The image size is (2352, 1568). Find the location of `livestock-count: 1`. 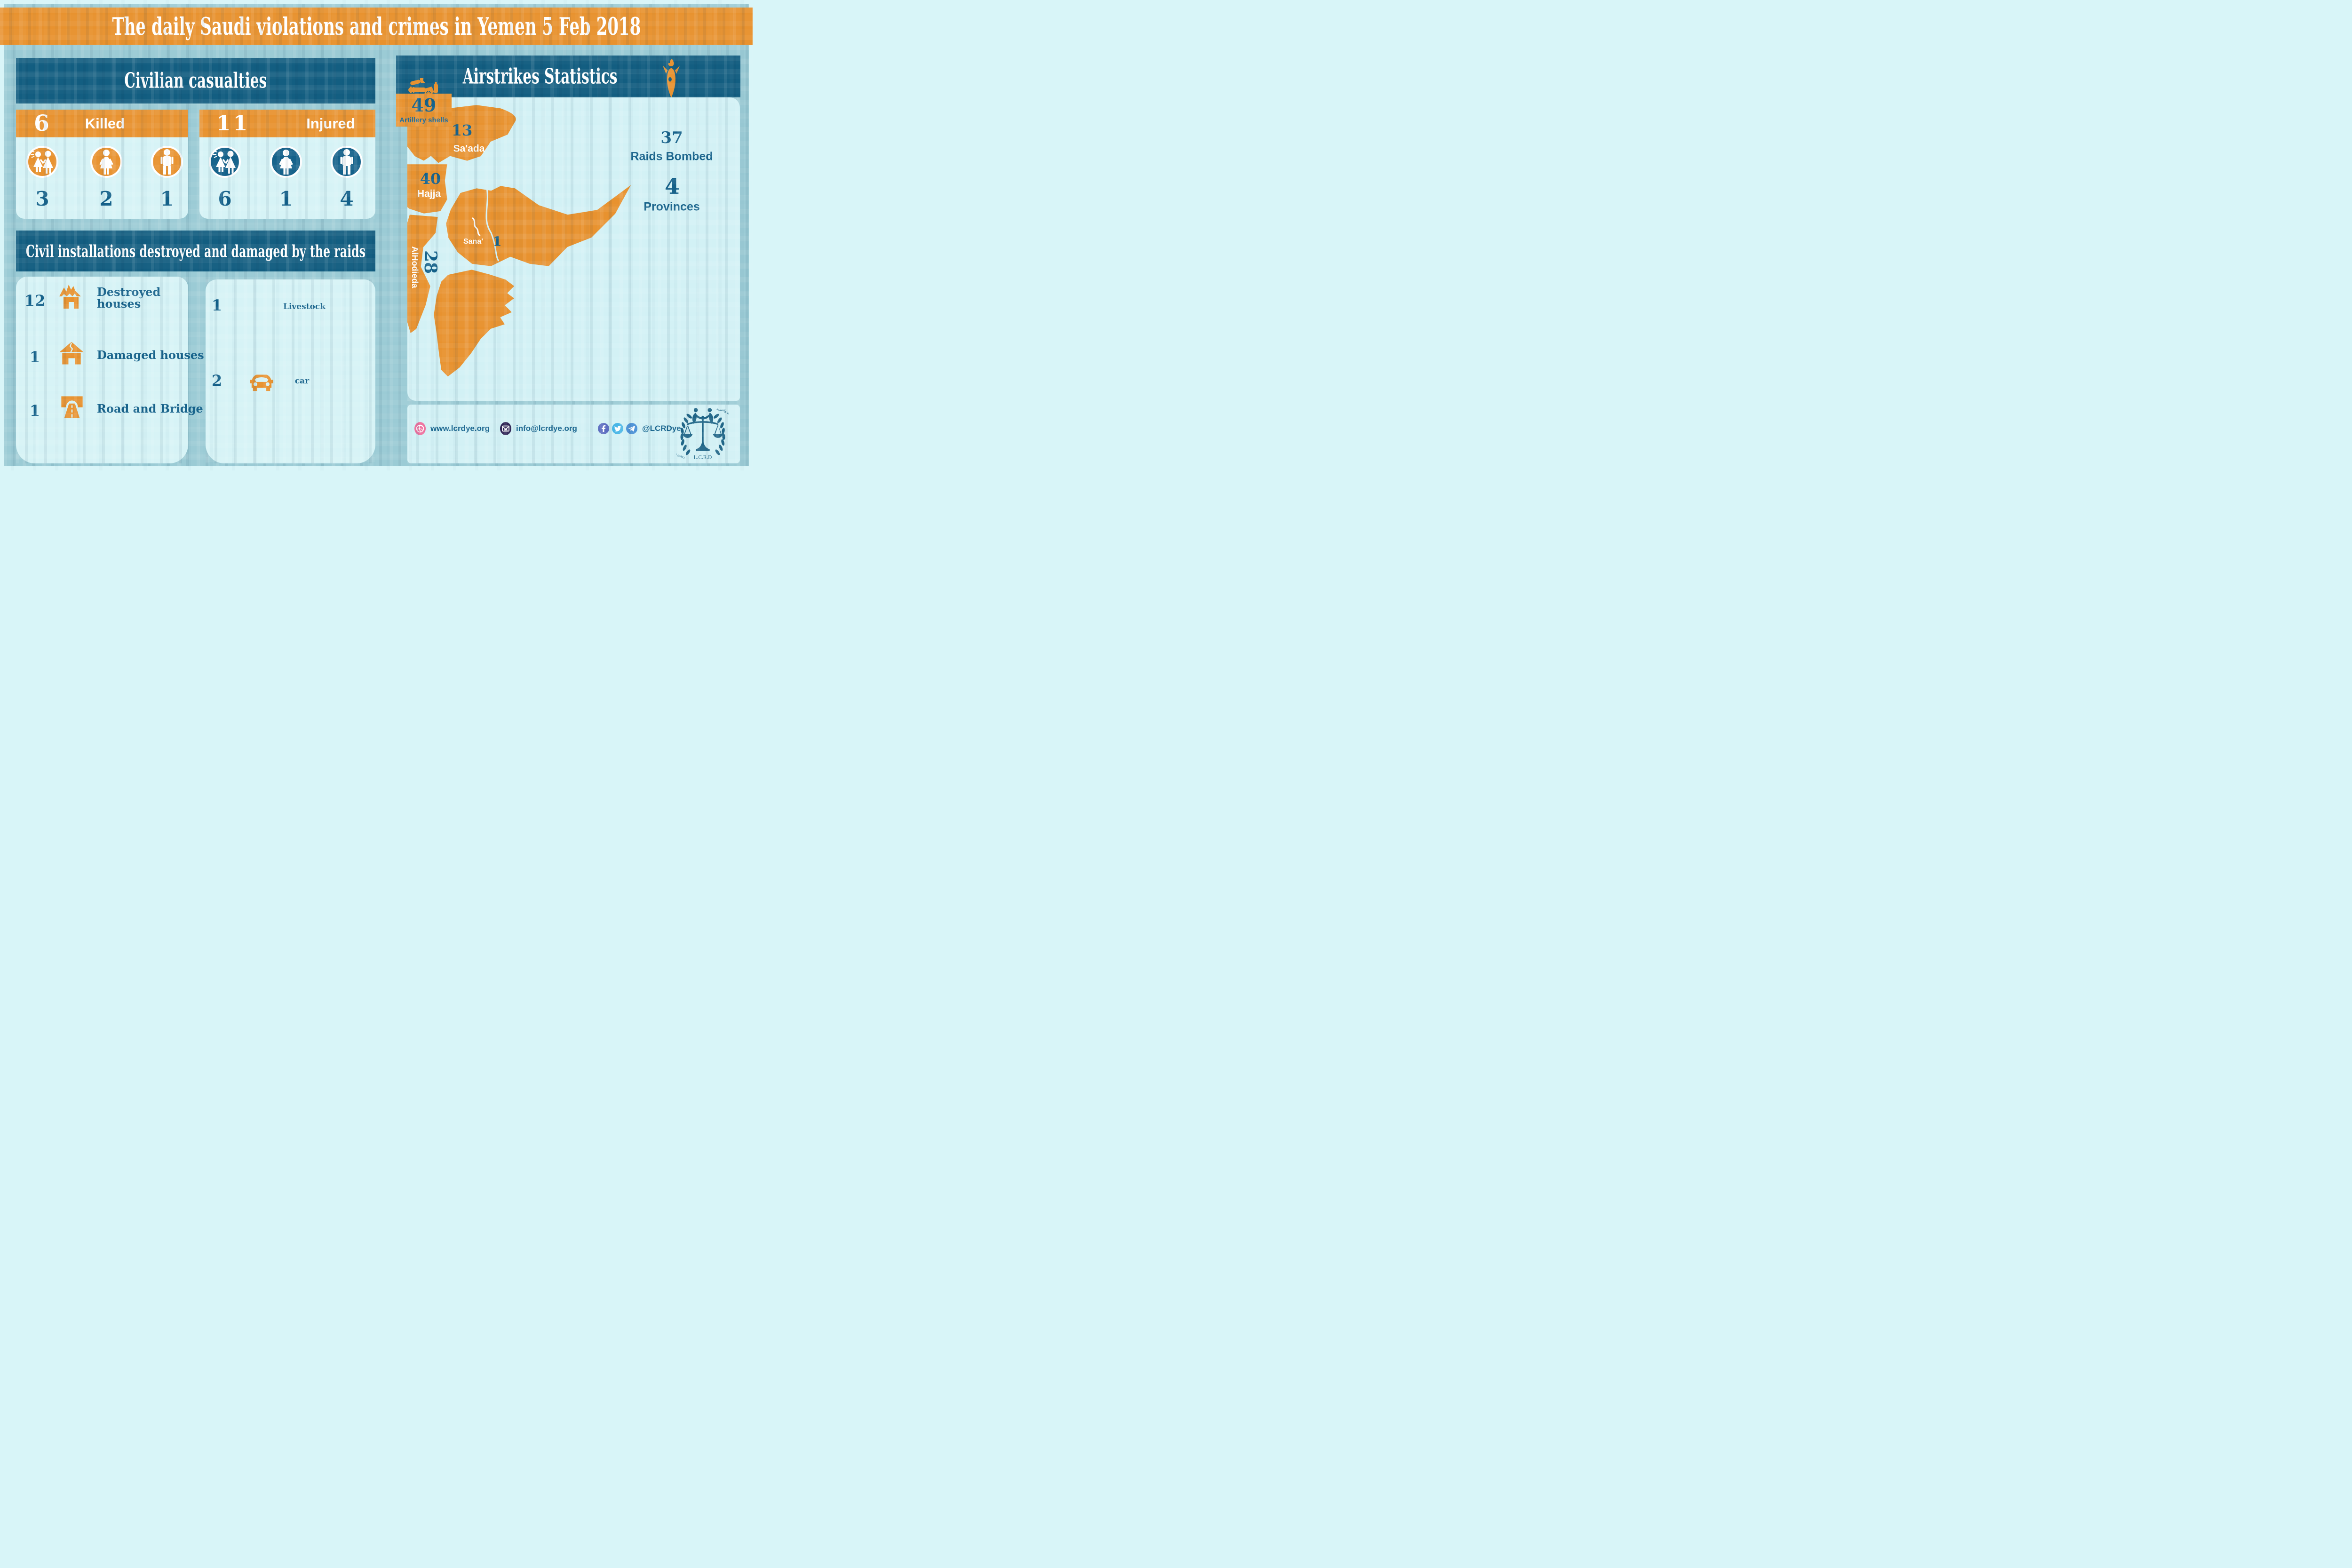

livestock-count: 1 is located at coordinates (216, 305).